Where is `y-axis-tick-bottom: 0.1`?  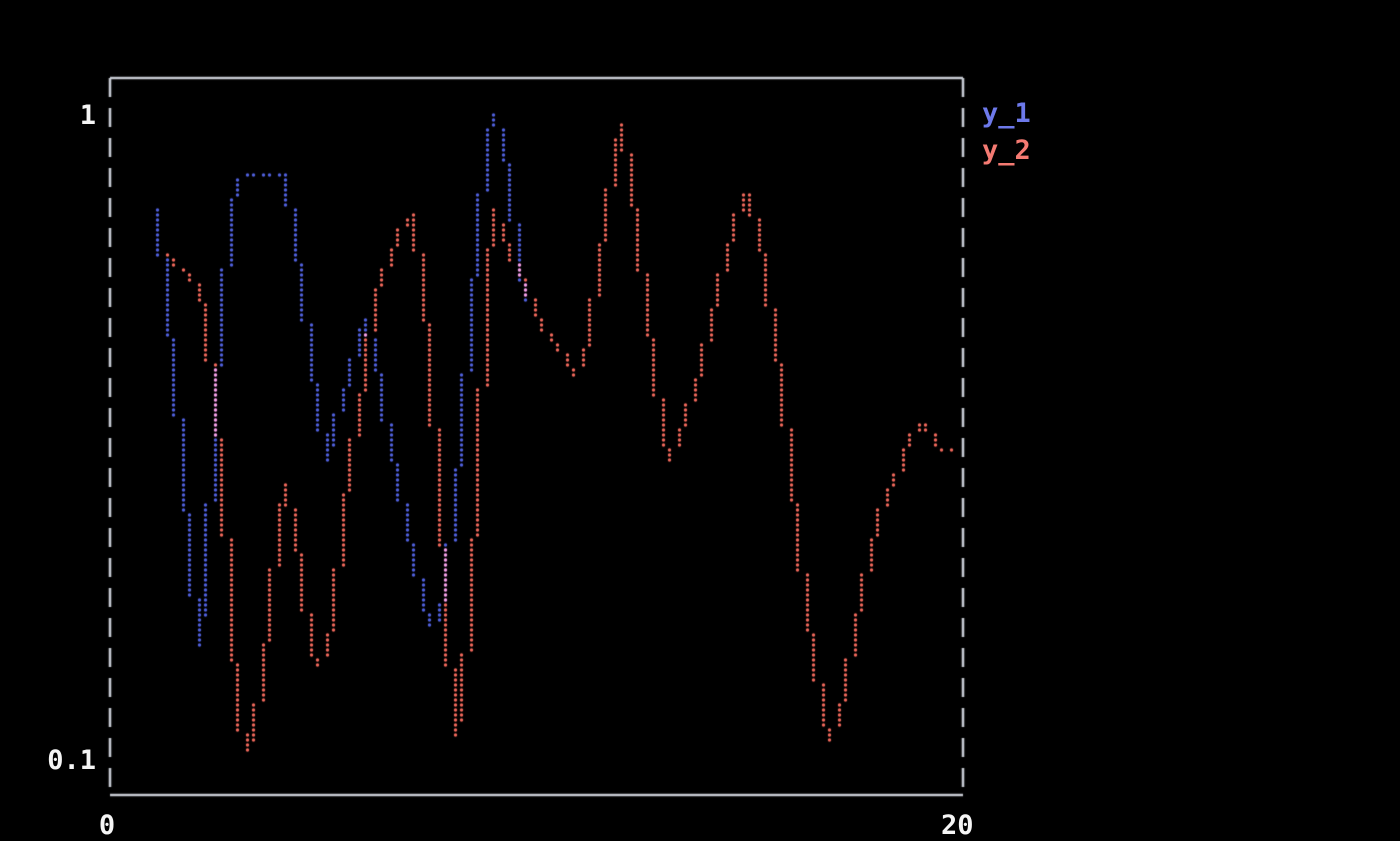 y-axis-tick-bottom: 0.1 is located at coordinates (71, 760).